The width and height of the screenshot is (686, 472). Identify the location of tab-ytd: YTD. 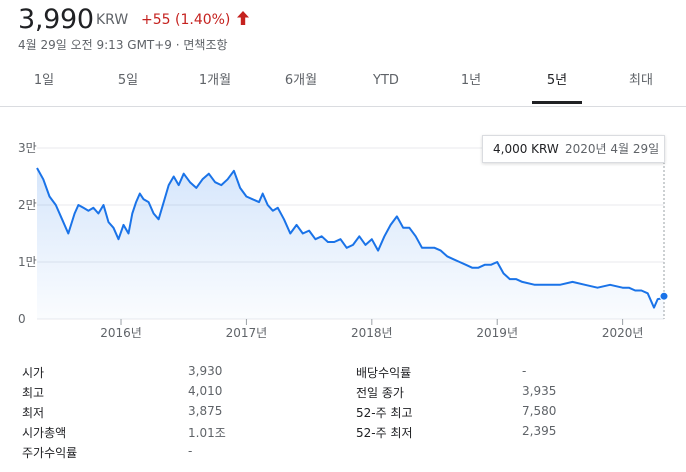
(386, 80).